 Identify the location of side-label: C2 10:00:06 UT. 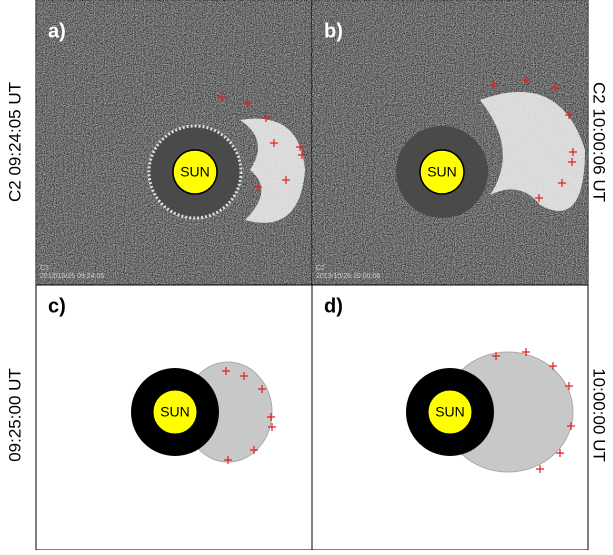
(599, 142).